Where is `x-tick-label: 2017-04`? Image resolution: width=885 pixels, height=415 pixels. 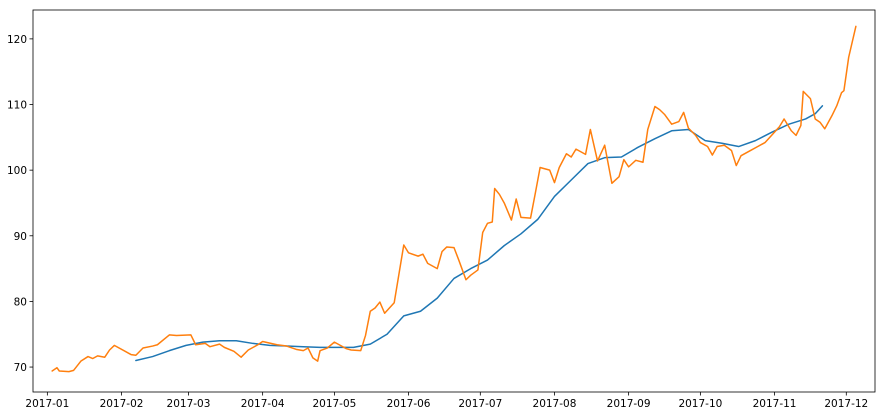
x-tick-label: 2017-04 is located at coordinates (263, 404).